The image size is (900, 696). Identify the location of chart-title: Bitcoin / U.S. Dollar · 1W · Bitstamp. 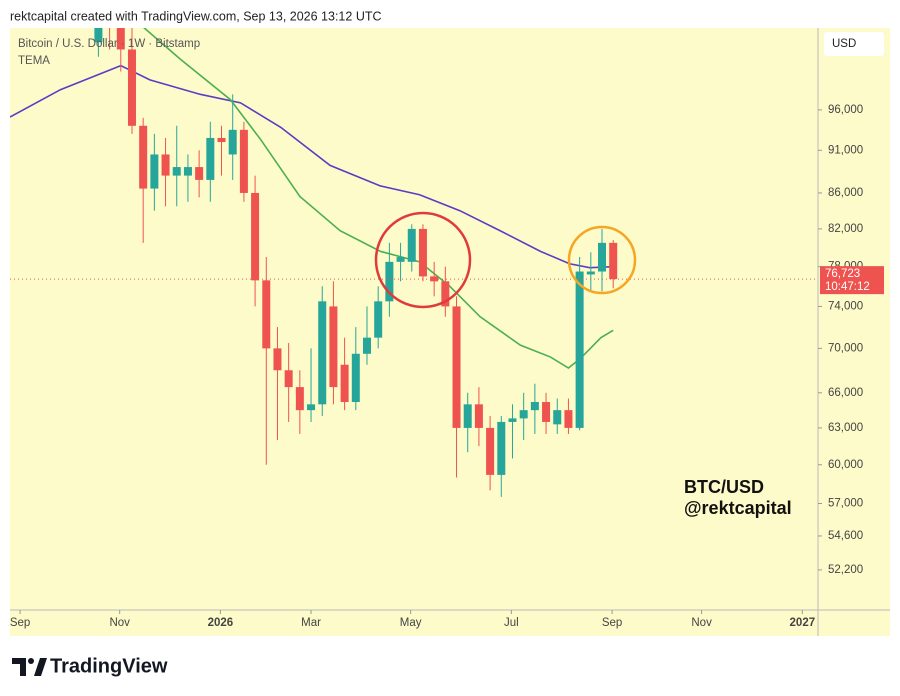
(109, 44).